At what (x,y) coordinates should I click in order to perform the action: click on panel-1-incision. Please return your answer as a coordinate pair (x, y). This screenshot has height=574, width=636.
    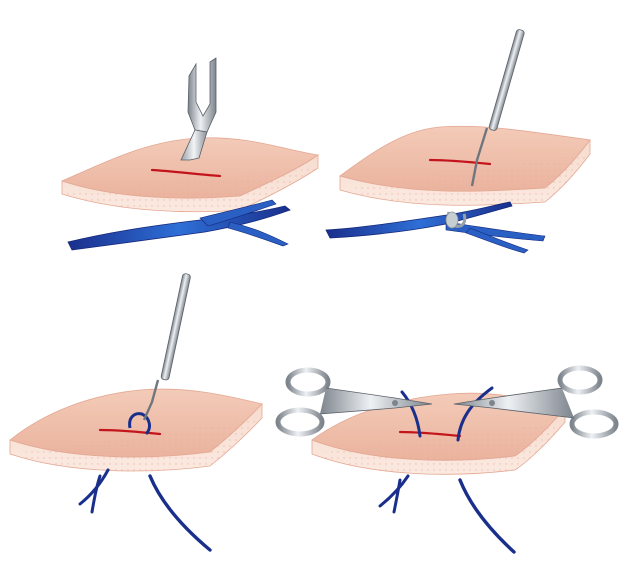
    Looking at the image, I should click on (190, 154).